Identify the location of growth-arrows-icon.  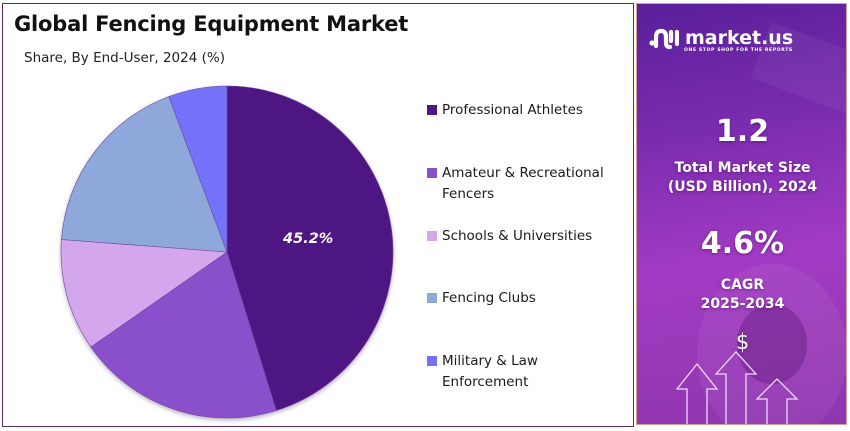
(737, 387).